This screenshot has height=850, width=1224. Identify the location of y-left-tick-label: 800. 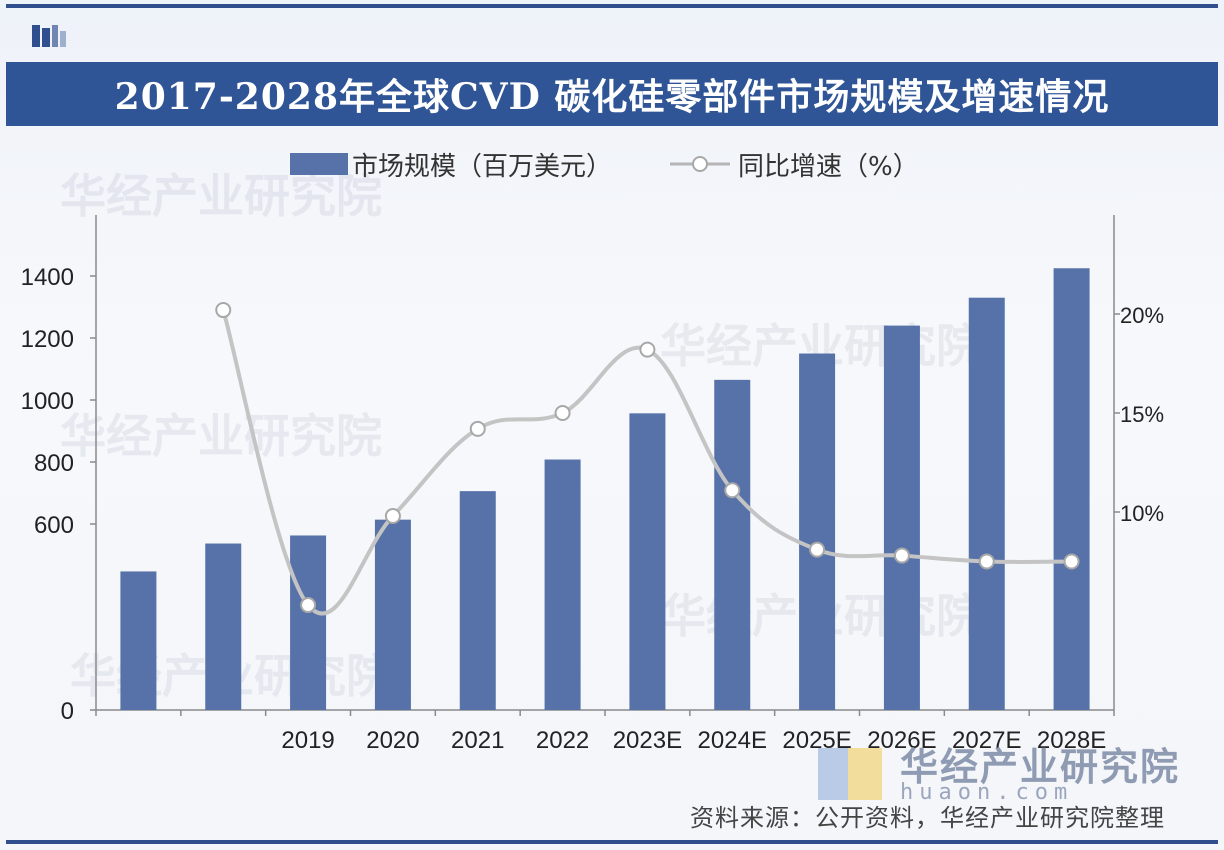
(54, 463).